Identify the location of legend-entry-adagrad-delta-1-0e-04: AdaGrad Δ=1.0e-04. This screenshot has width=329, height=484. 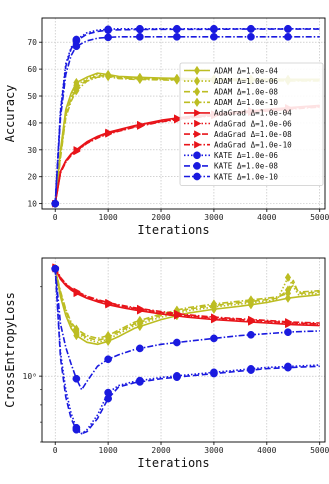
(253, 113).